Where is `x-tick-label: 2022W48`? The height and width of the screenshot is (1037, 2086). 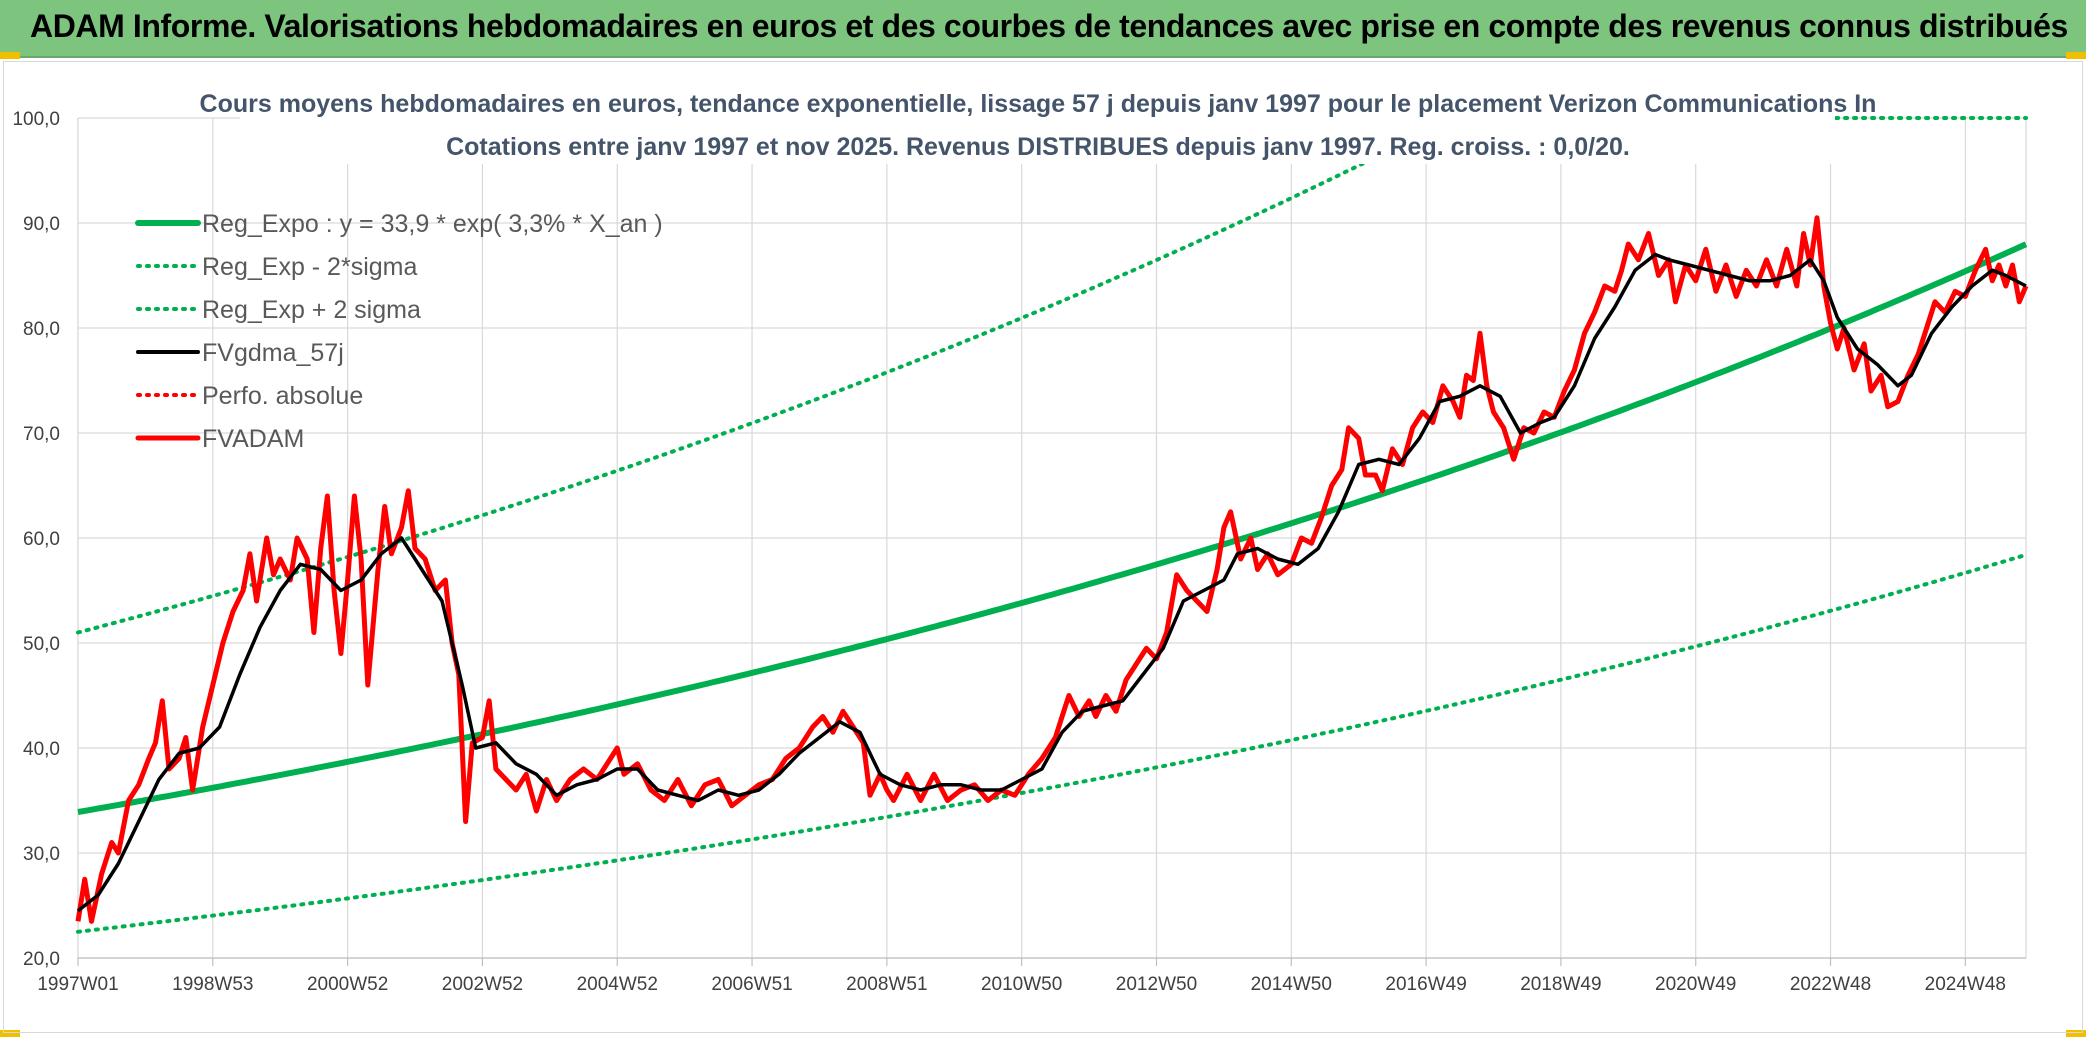 x-tick-label: 2022W48 is located at coordinates (1830, 984).